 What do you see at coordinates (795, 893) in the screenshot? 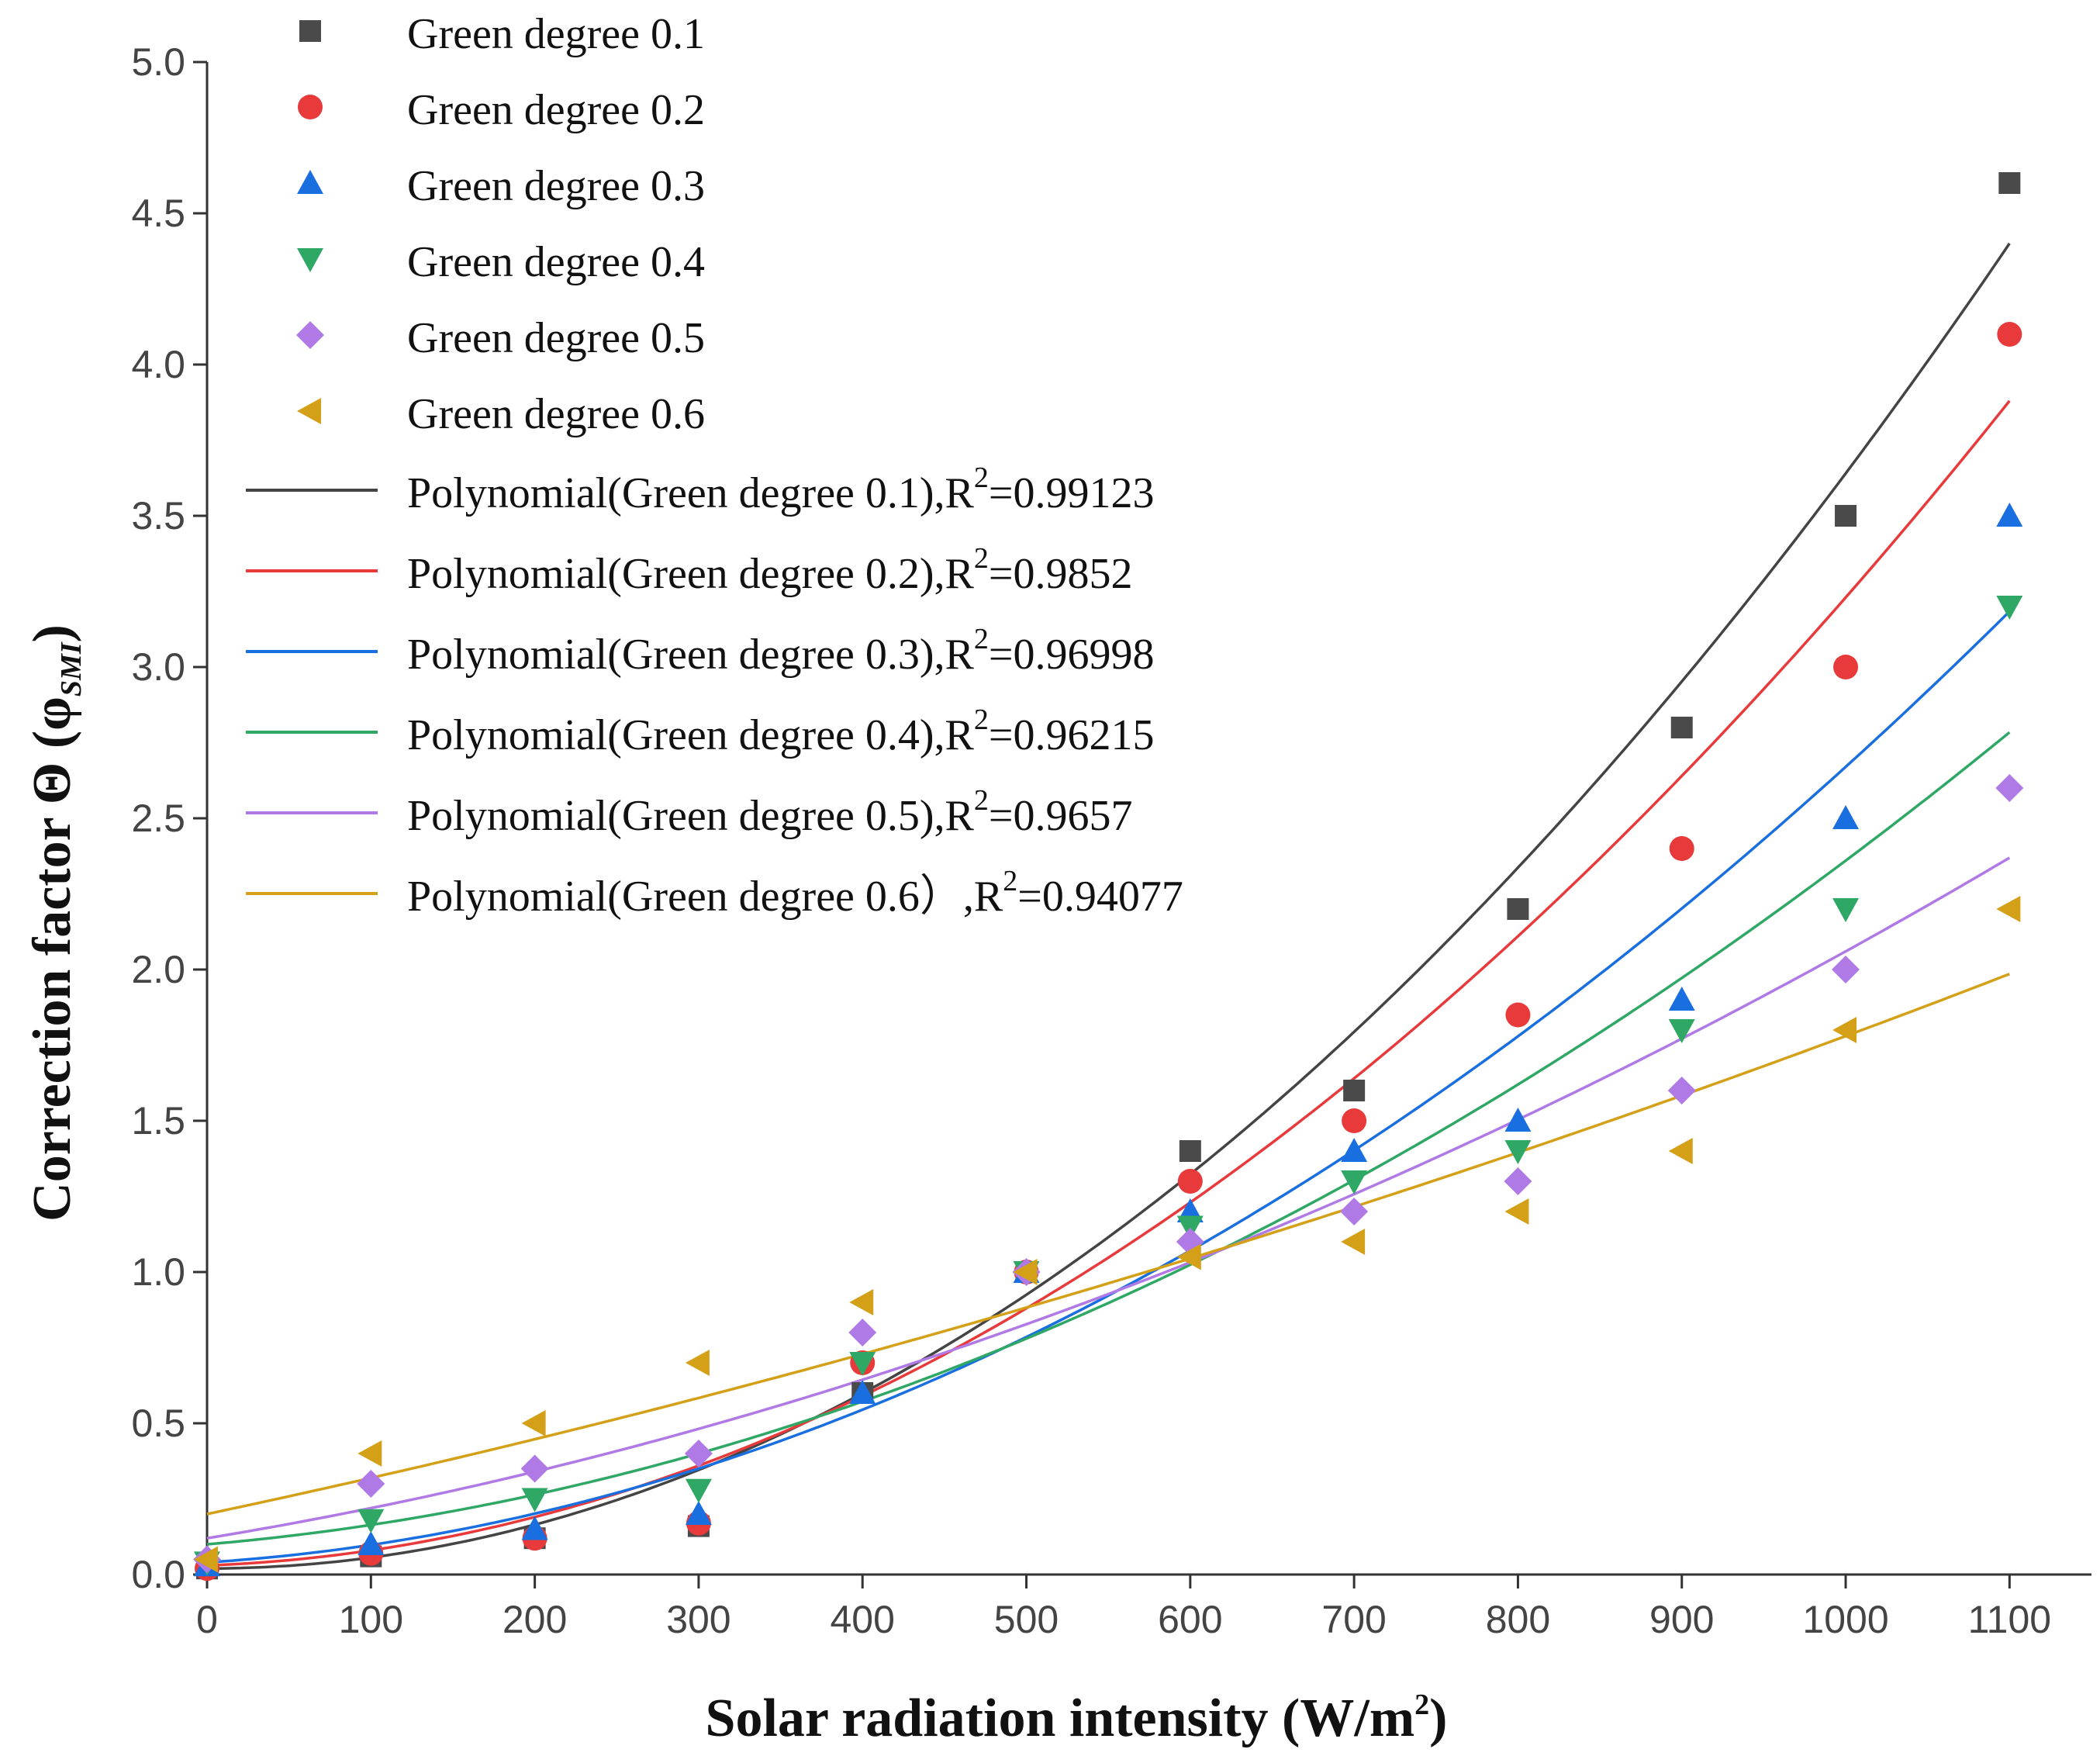
I see `legend-fit-label: Polynomial(Green degree 0.6）,R2=0.94077` at bounding box center [795, 893].